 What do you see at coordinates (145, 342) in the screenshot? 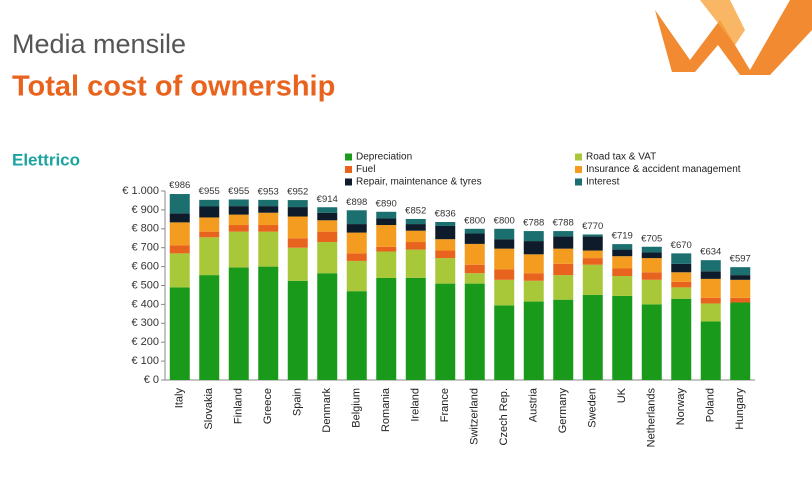
I see `y-tick-label: € 200` at bounding box center [145, 342].